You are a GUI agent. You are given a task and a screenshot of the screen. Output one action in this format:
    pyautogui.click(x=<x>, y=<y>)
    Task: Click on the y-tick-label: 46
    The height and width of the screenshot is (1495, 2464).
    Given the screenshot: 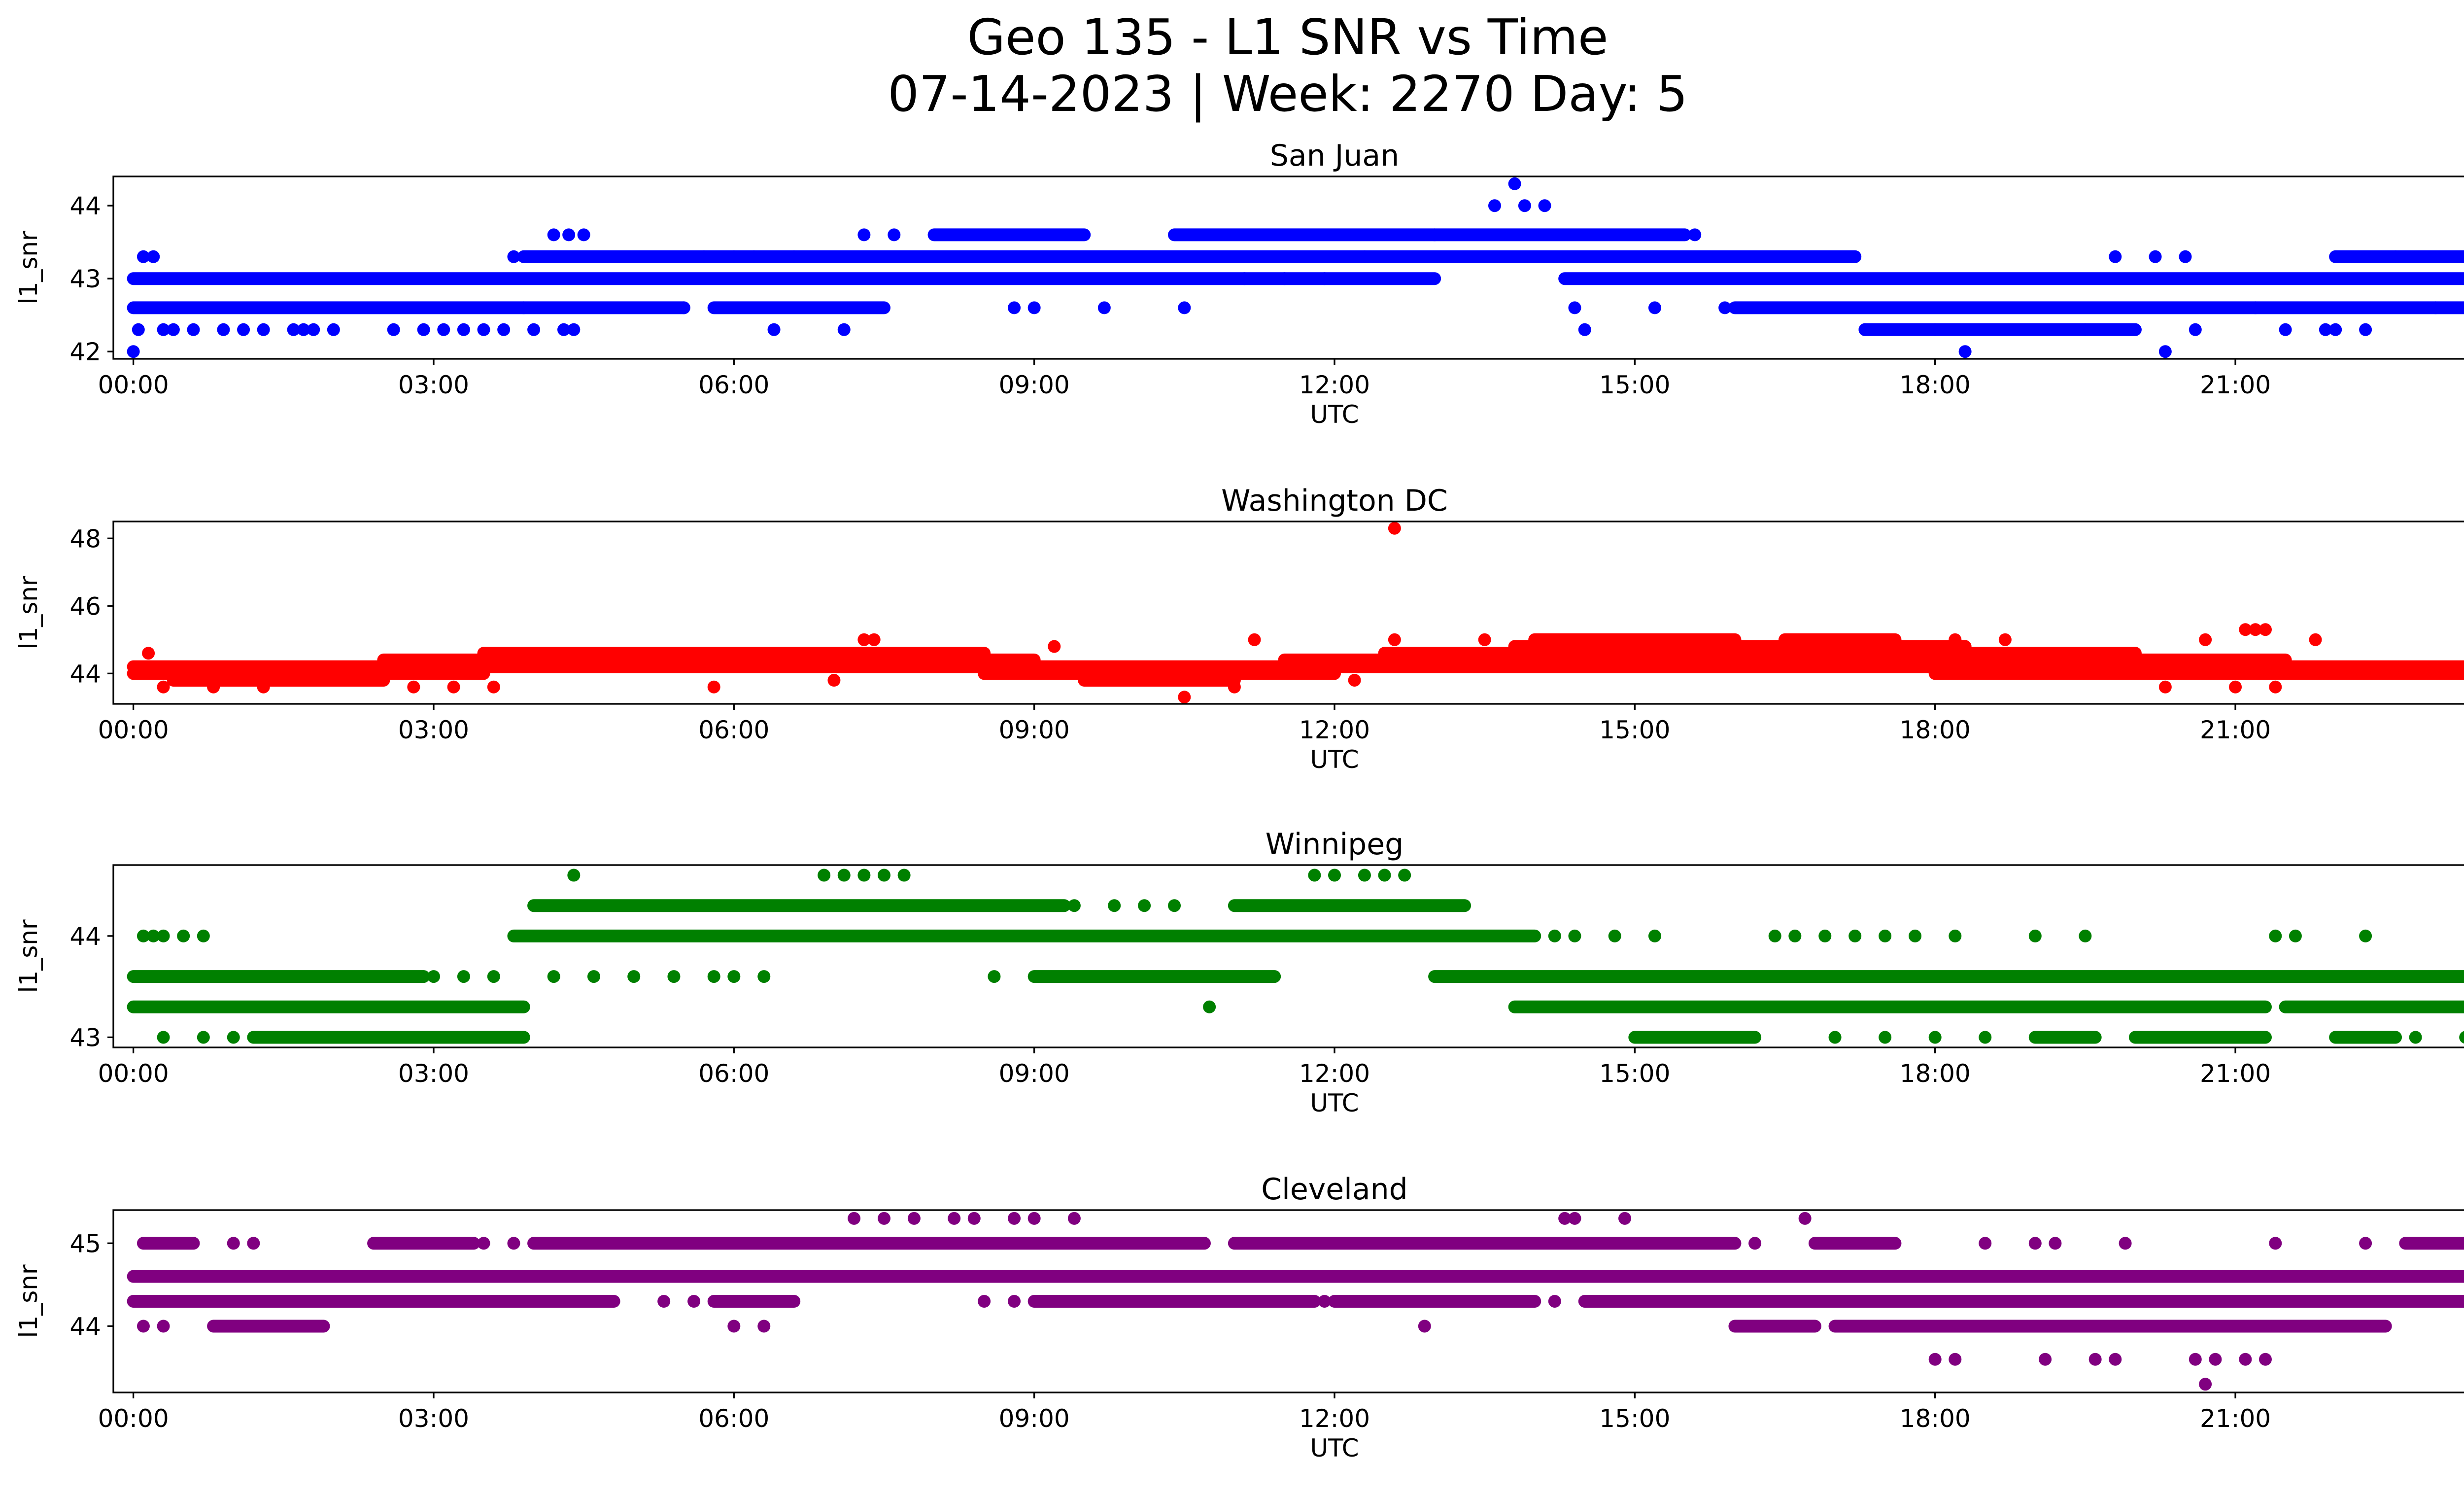 What is the action you would take?
    pyautogui.click(x=85, y=606)
    